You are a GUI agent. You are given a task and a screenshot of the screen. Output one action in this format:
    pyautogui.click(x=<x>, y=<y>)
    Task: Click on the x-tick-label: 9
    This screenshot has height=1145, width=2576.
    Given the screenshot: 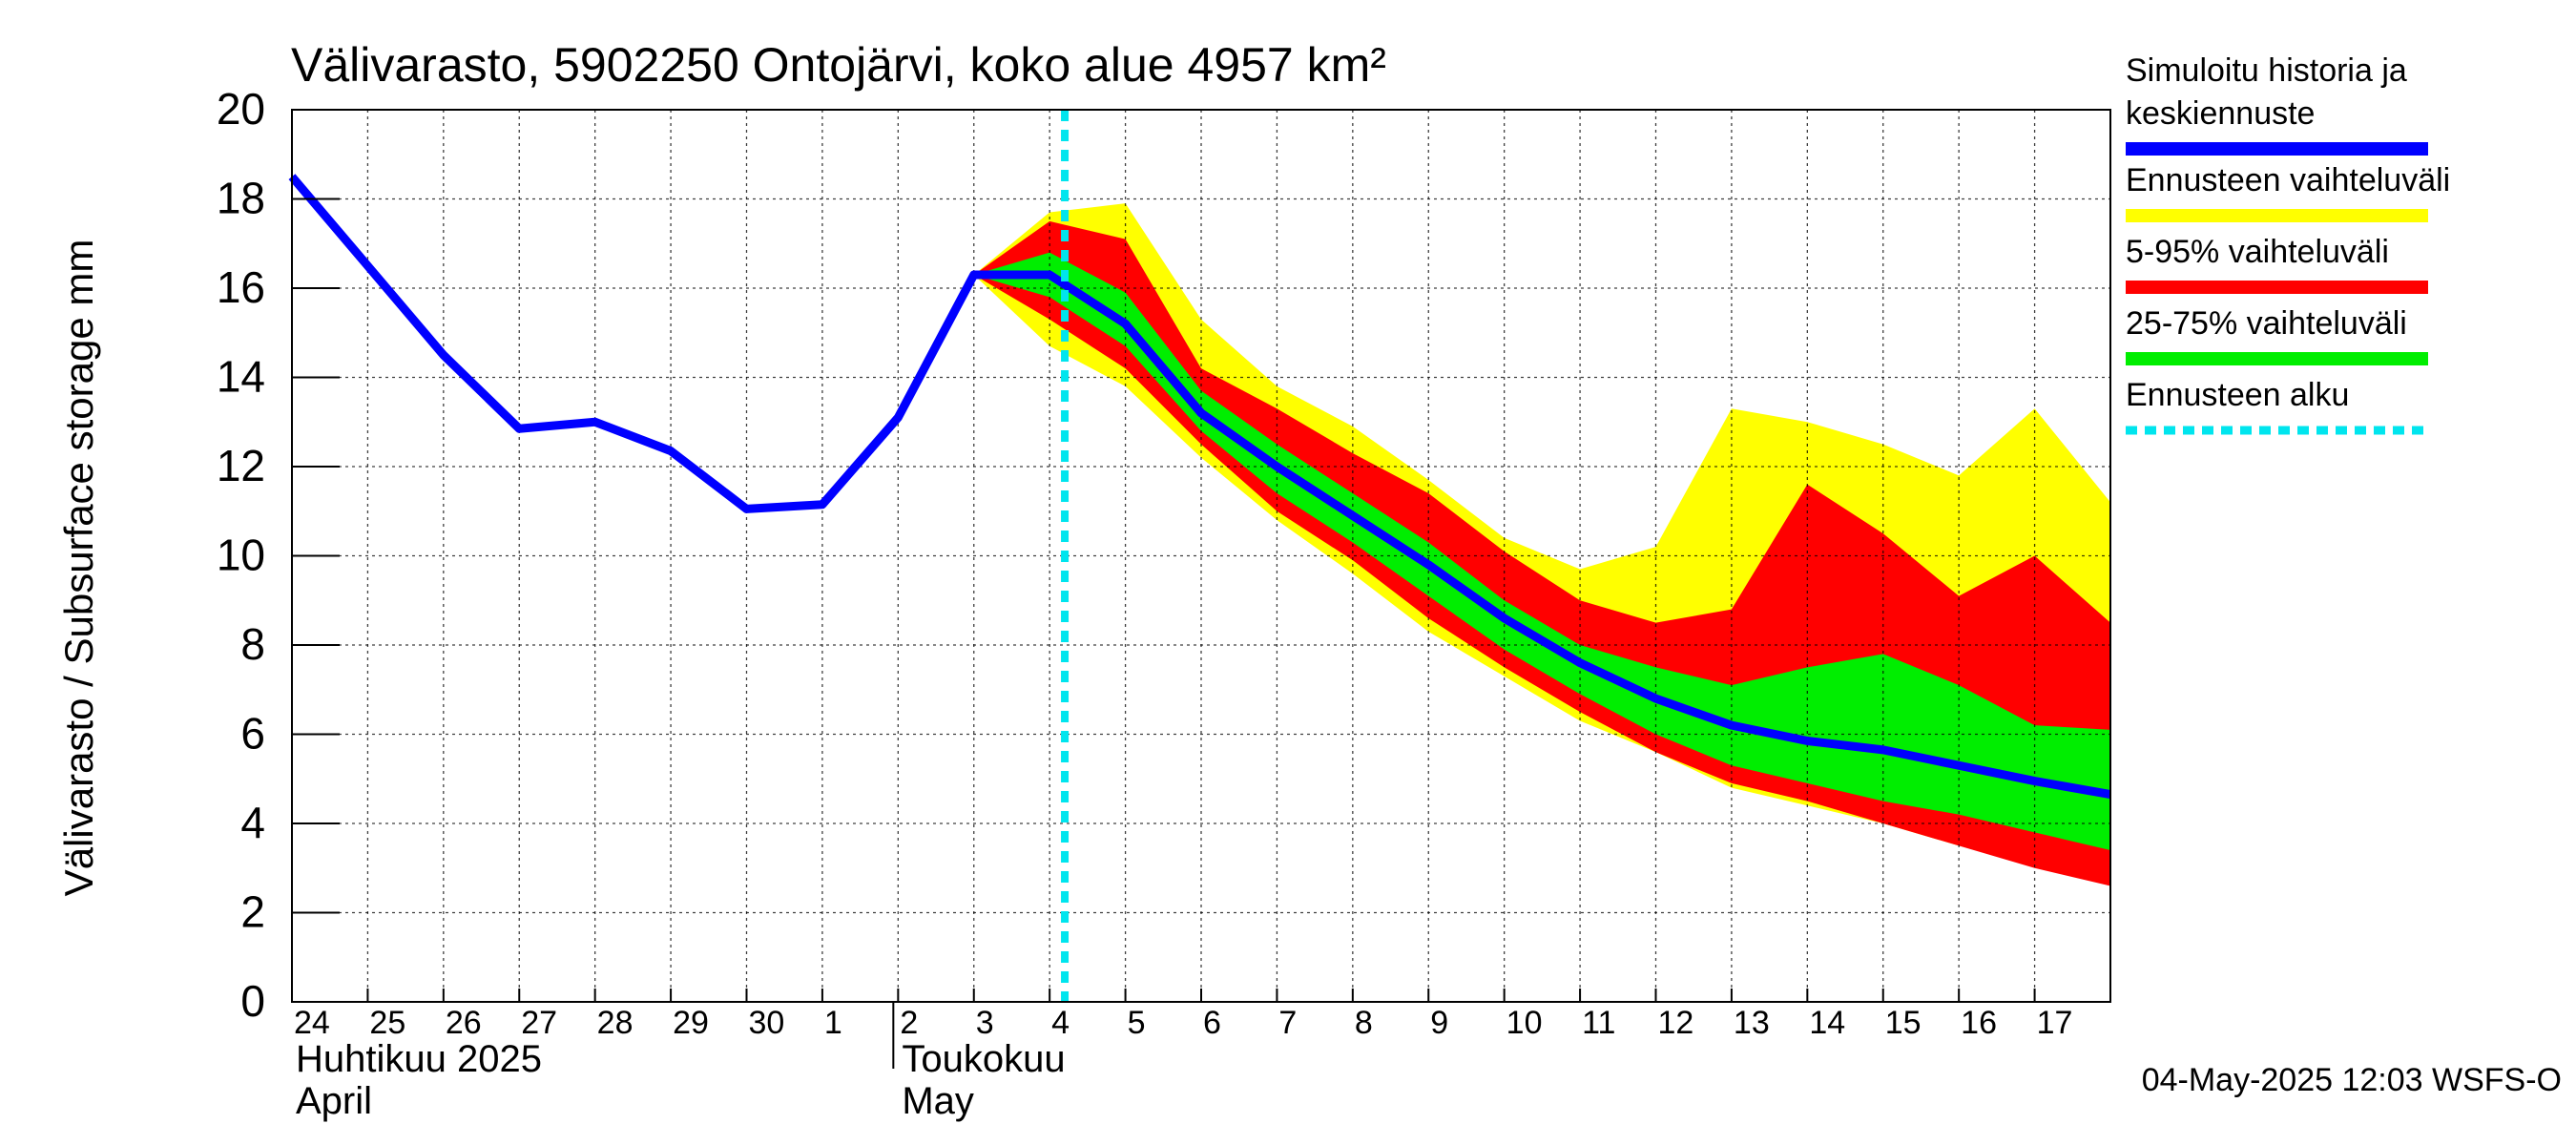 What is the action you would take?
    pyautogui.click(x=1439, y=1023)
    